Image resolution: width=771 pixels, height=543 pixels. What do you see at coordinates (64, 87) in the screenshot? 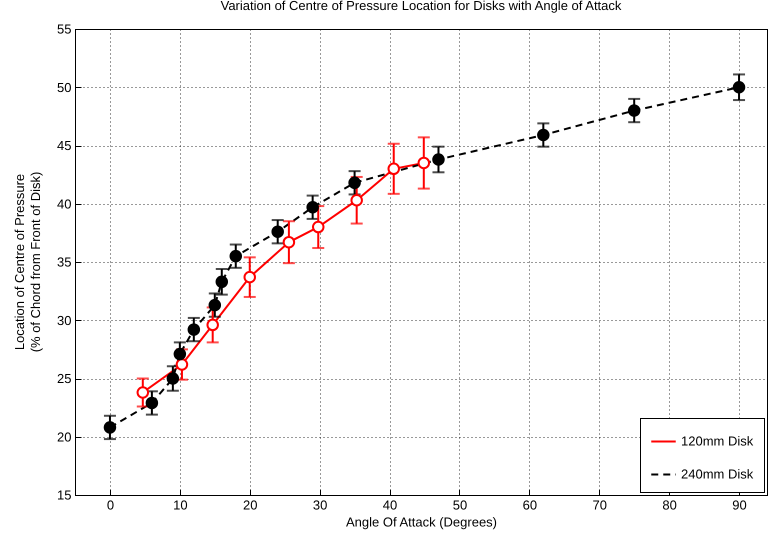
I see `y-tick-label: 50` at bounding box center [64, 87].